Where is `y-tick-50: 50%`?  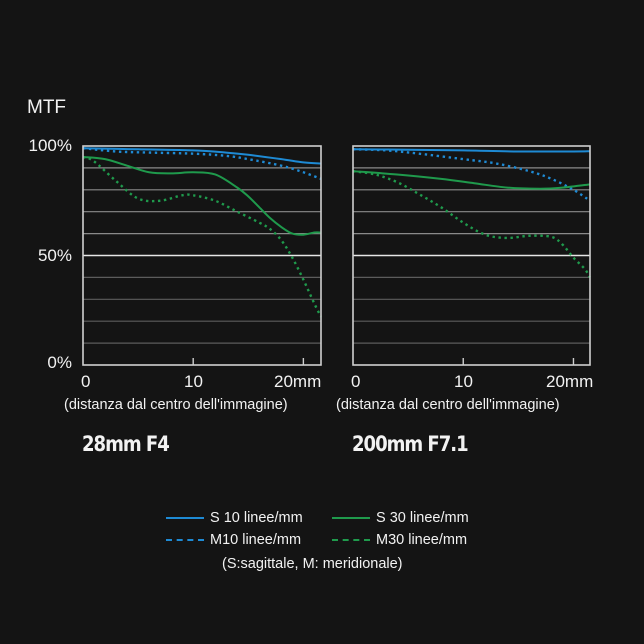 y-tick-50: 50% is located at coordinates (54, 255).